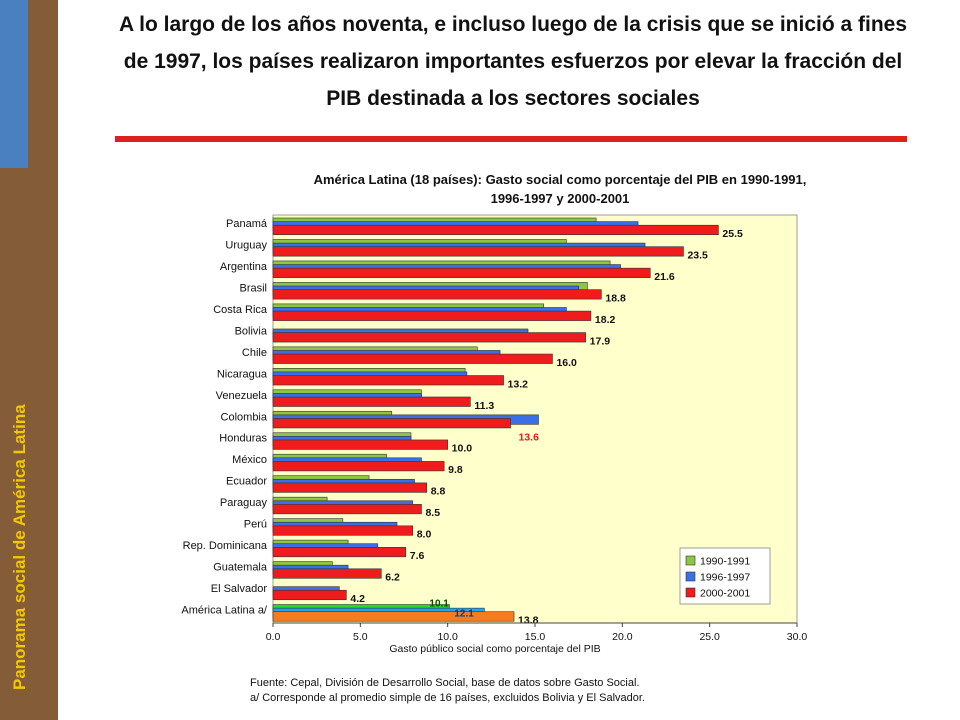 This screenshot has width=960, height=720. What do you see at coordinates (605, 320) in the screenshot?
I see `value-label: 18.2` at bounding box center [605, 320].